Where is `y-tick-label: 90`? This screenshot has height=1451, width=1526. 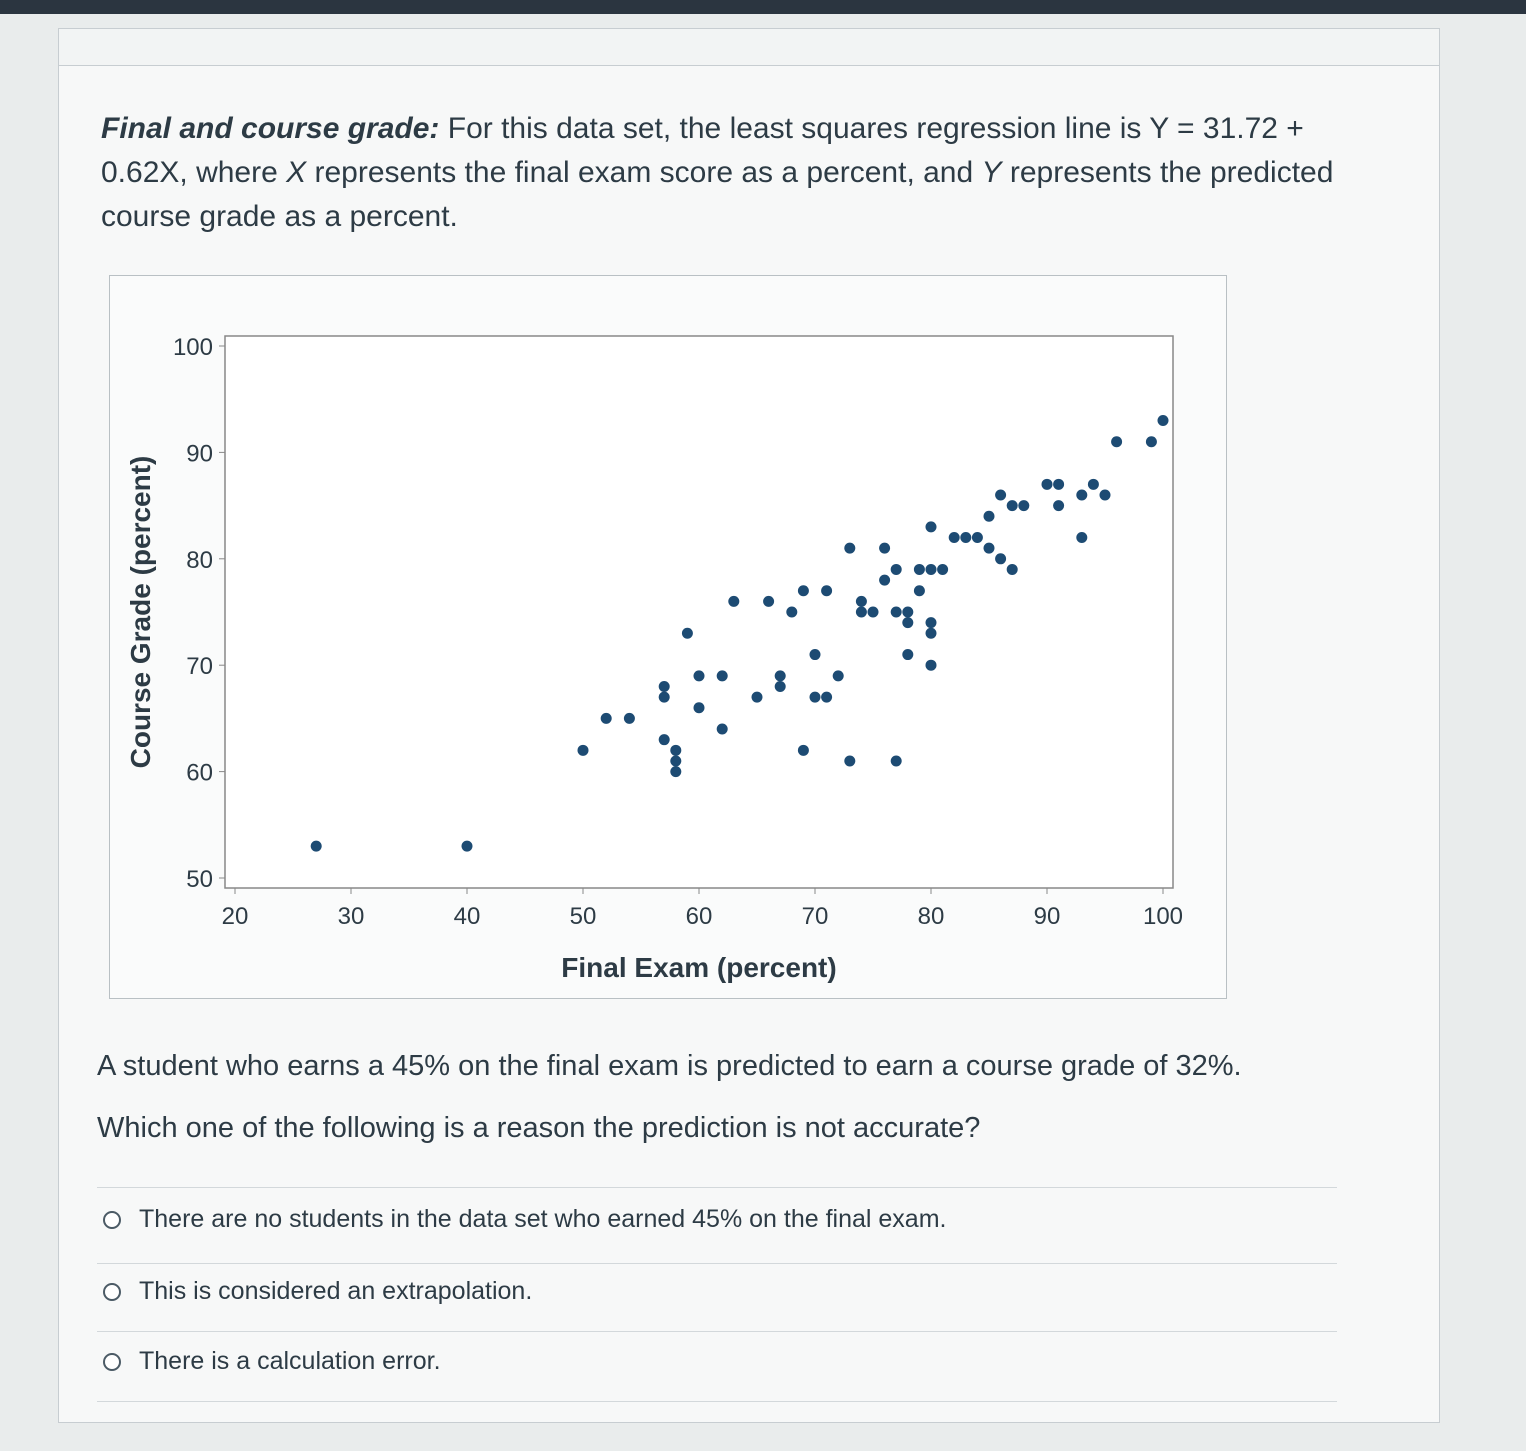
y-tick-label: 90 is located at coordinates (199, 453).